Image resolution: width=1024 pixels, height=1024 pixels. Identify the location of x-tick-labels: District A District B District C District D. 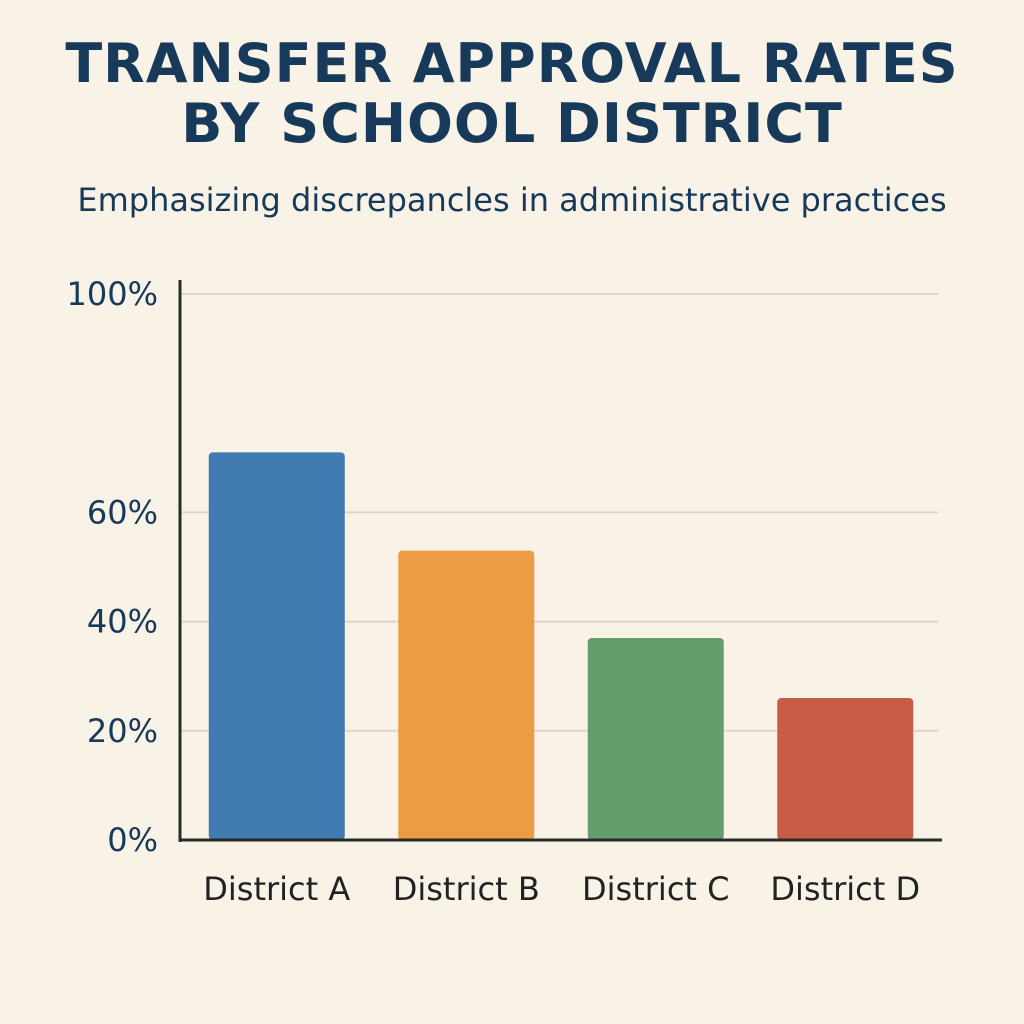
(561, 889).